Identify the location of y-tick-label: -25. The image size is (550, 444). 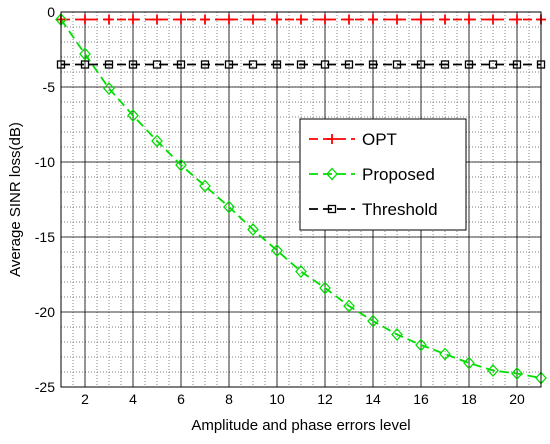
(45, 387).